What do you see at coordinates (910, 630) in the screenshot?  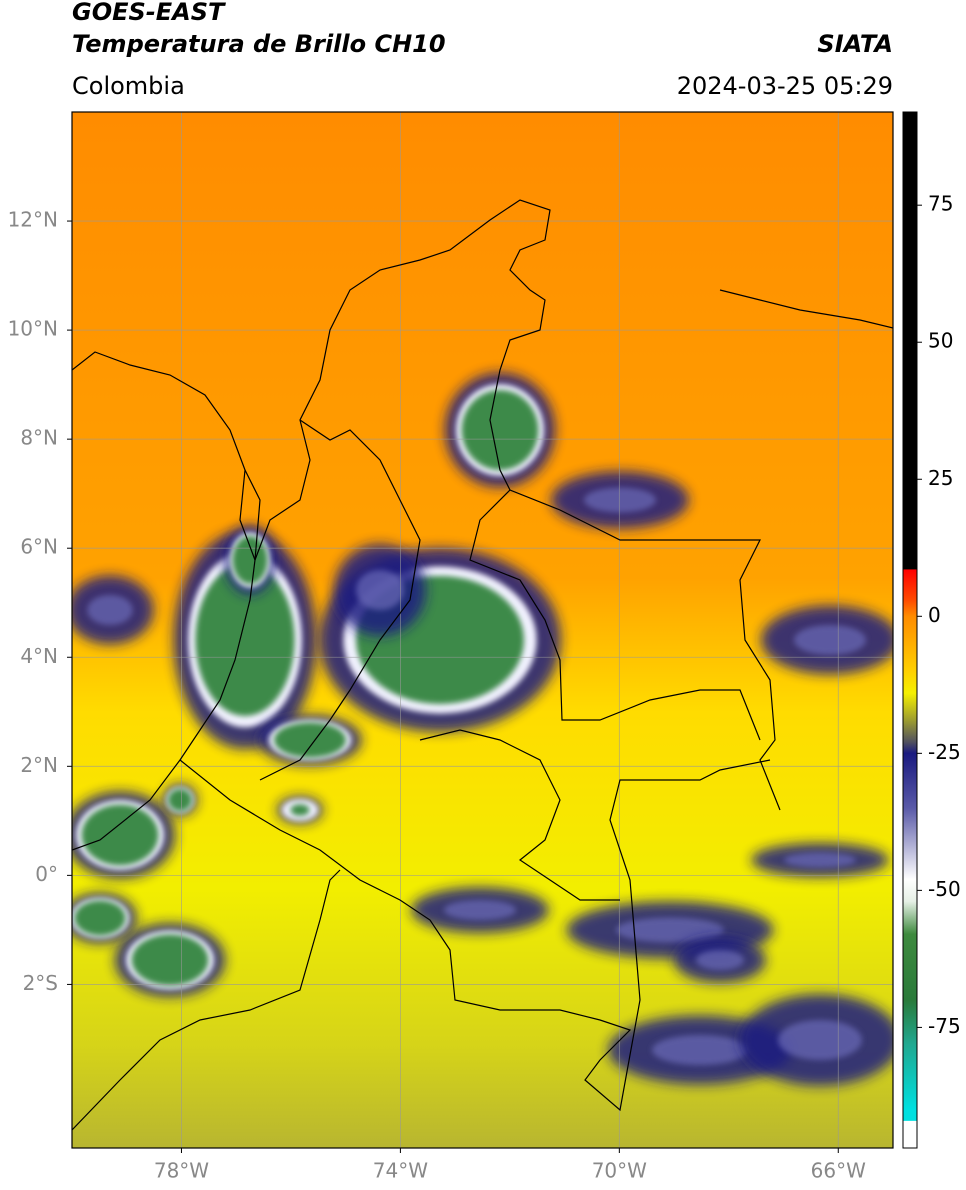 I see `colorbar` at bounding box center [910, 630].